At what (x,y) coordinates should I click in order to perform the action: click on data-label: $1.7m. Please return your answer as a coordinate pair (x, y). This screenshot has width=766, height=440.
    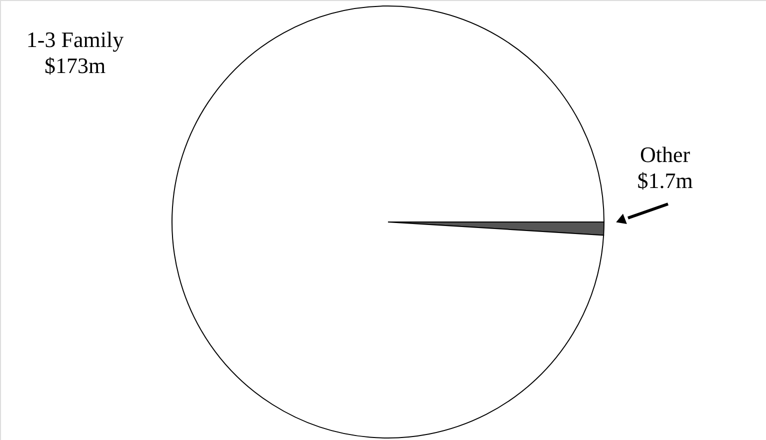
    Looking at the image, I should click on (665, 180).